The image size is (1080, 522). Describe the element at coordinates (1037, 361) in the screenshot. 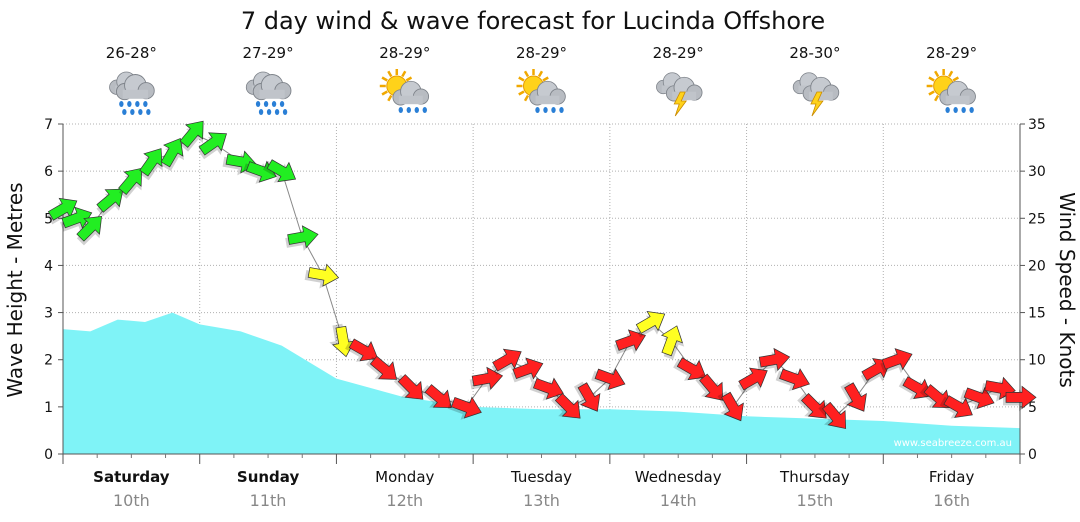

I see `y-right-tick-label: 10` at that location.